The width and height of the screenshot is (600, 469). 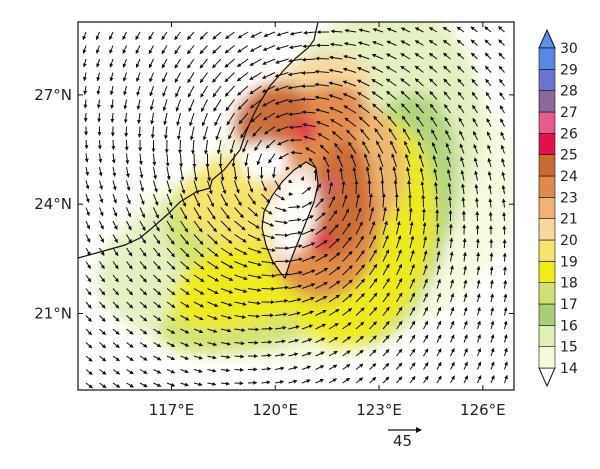 I want to click on lat-tick-label: 24°N, so click(x=53, y=204).